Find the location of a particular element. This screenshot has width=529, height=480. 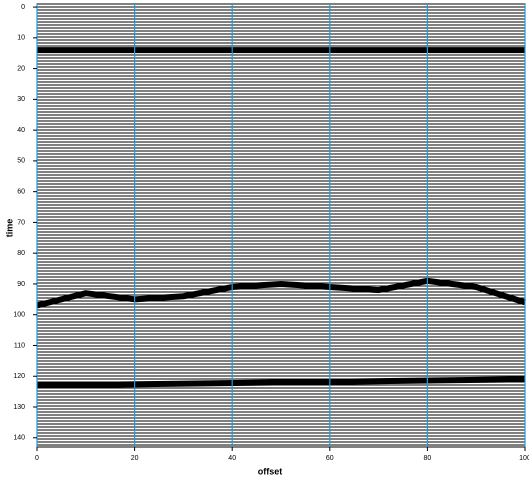

y-tick-label: 120 is located at coordinates (19, 376).